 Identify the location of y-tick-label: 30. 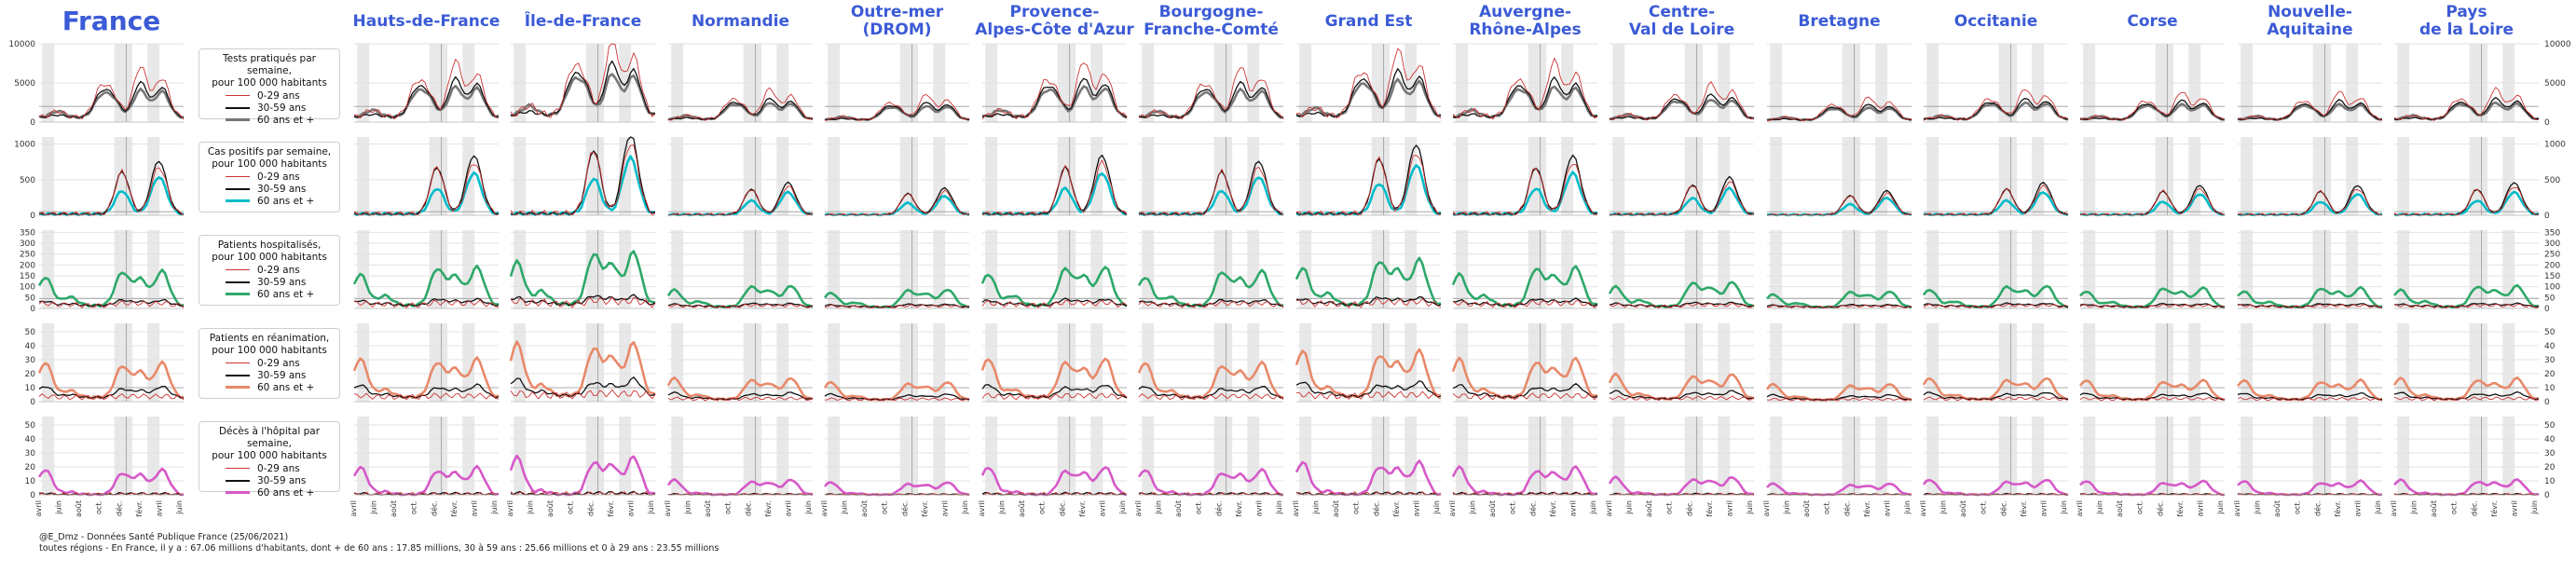
(2549, 453).